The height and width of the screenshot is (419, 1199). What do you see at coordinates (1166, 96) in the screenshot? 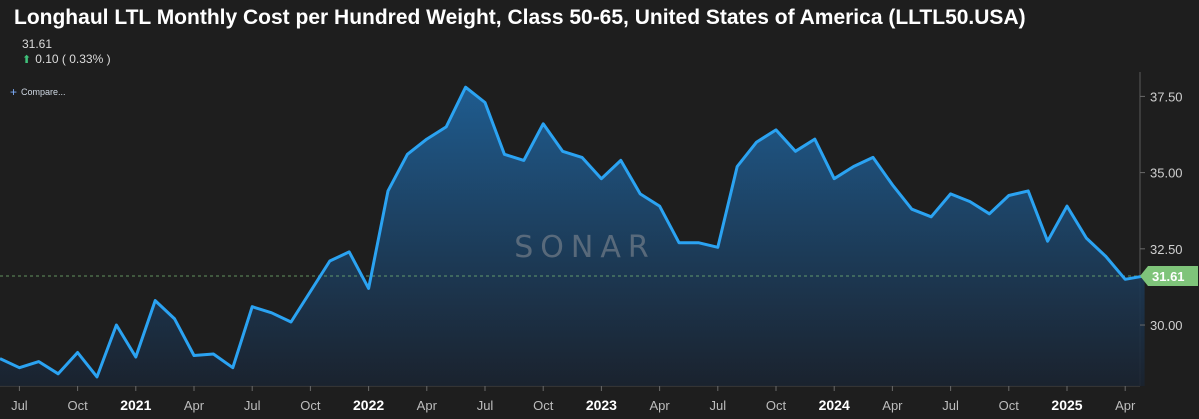
I see `y-tick-label: 37.50` at bounding box center [1166, 96].